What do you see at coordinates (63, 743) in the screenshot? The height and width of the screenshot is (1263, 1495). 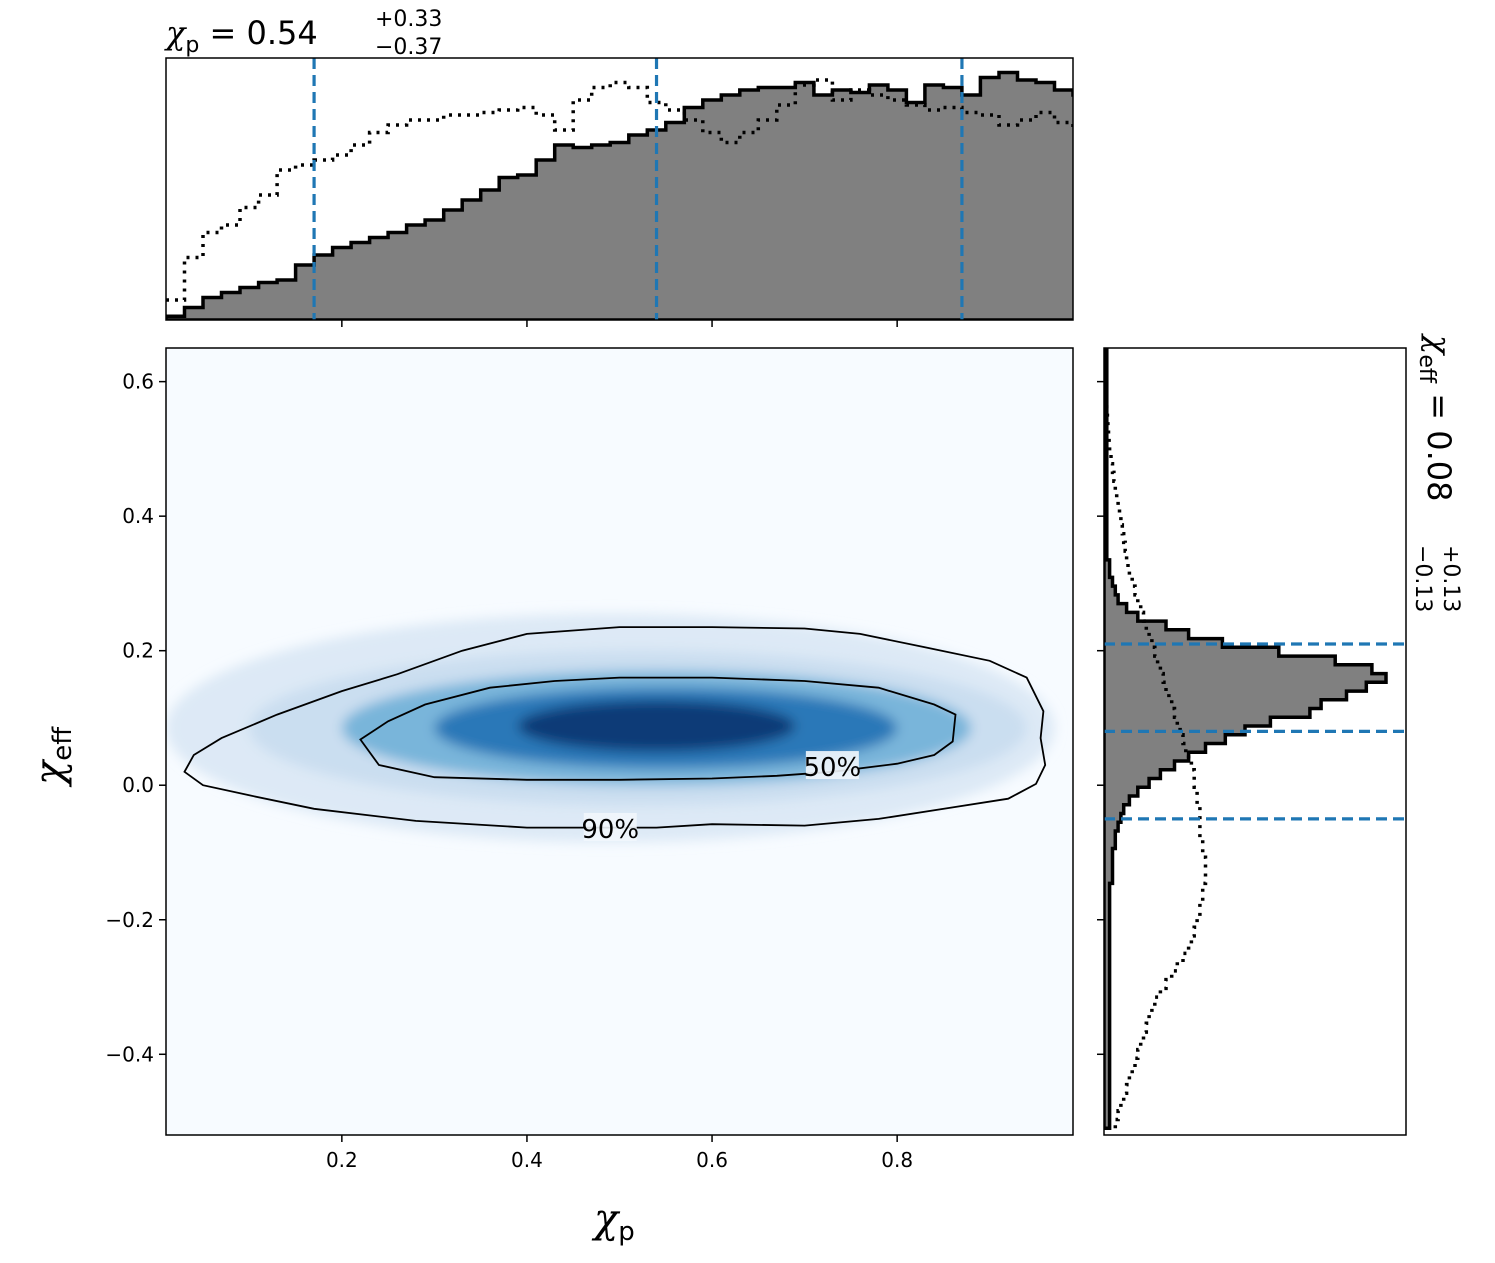 I see `y-axis-label-sub: eff` at bounding box center [63, 743].